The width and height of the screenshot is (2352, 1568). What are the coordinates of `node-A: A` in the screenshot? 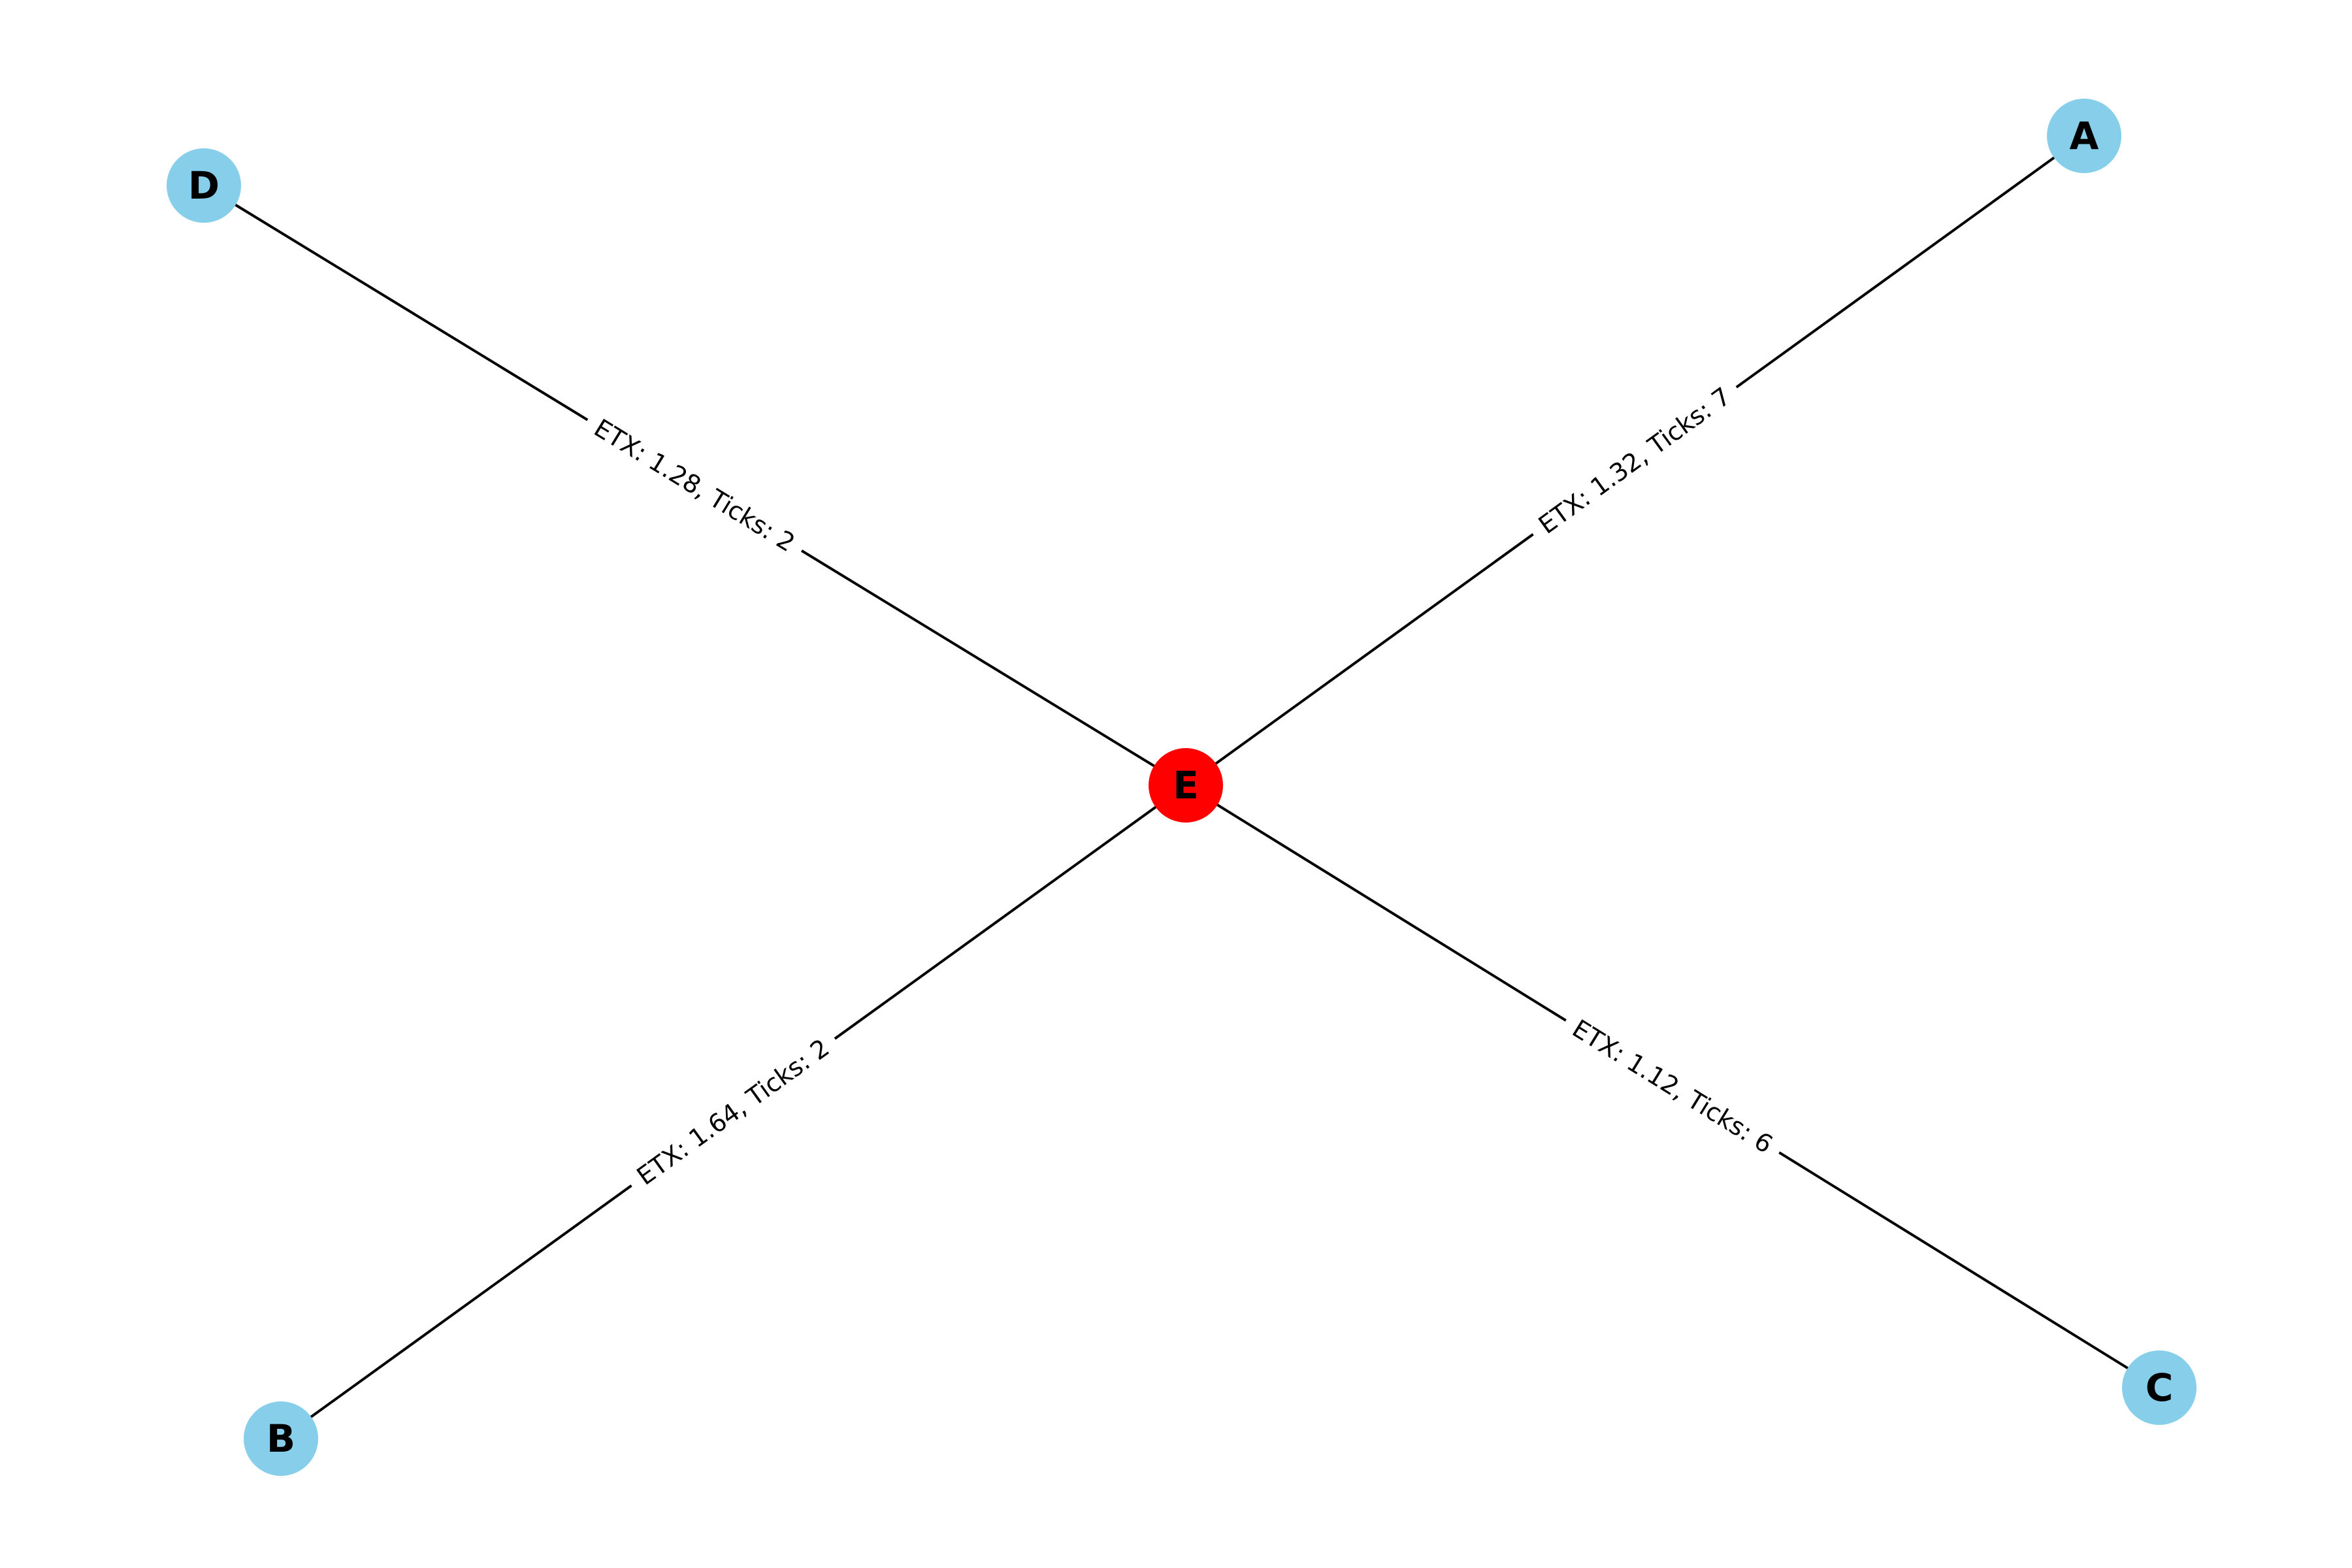 It's located at (2084, 136).